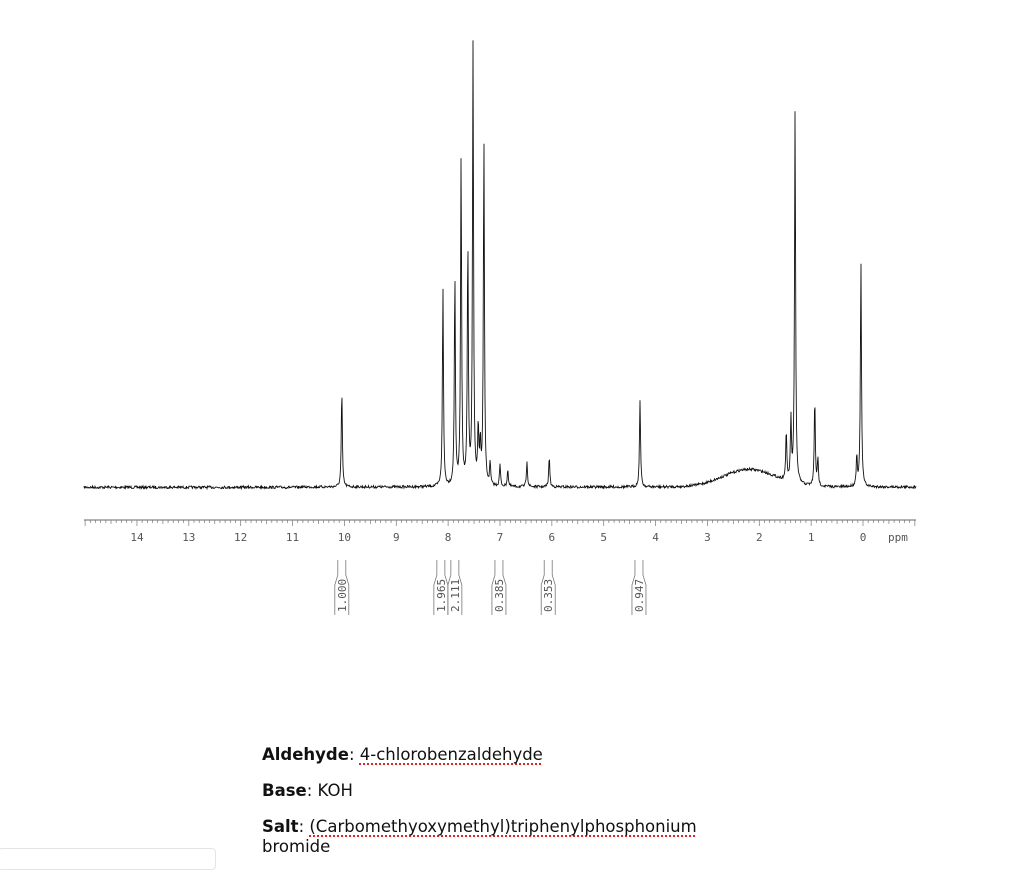 This screenshot has height=873, width=1024. What do you see at coordinates (292, 537) in the screenshot?
I see `tick-label: 11` at bounding box center [292, 537].